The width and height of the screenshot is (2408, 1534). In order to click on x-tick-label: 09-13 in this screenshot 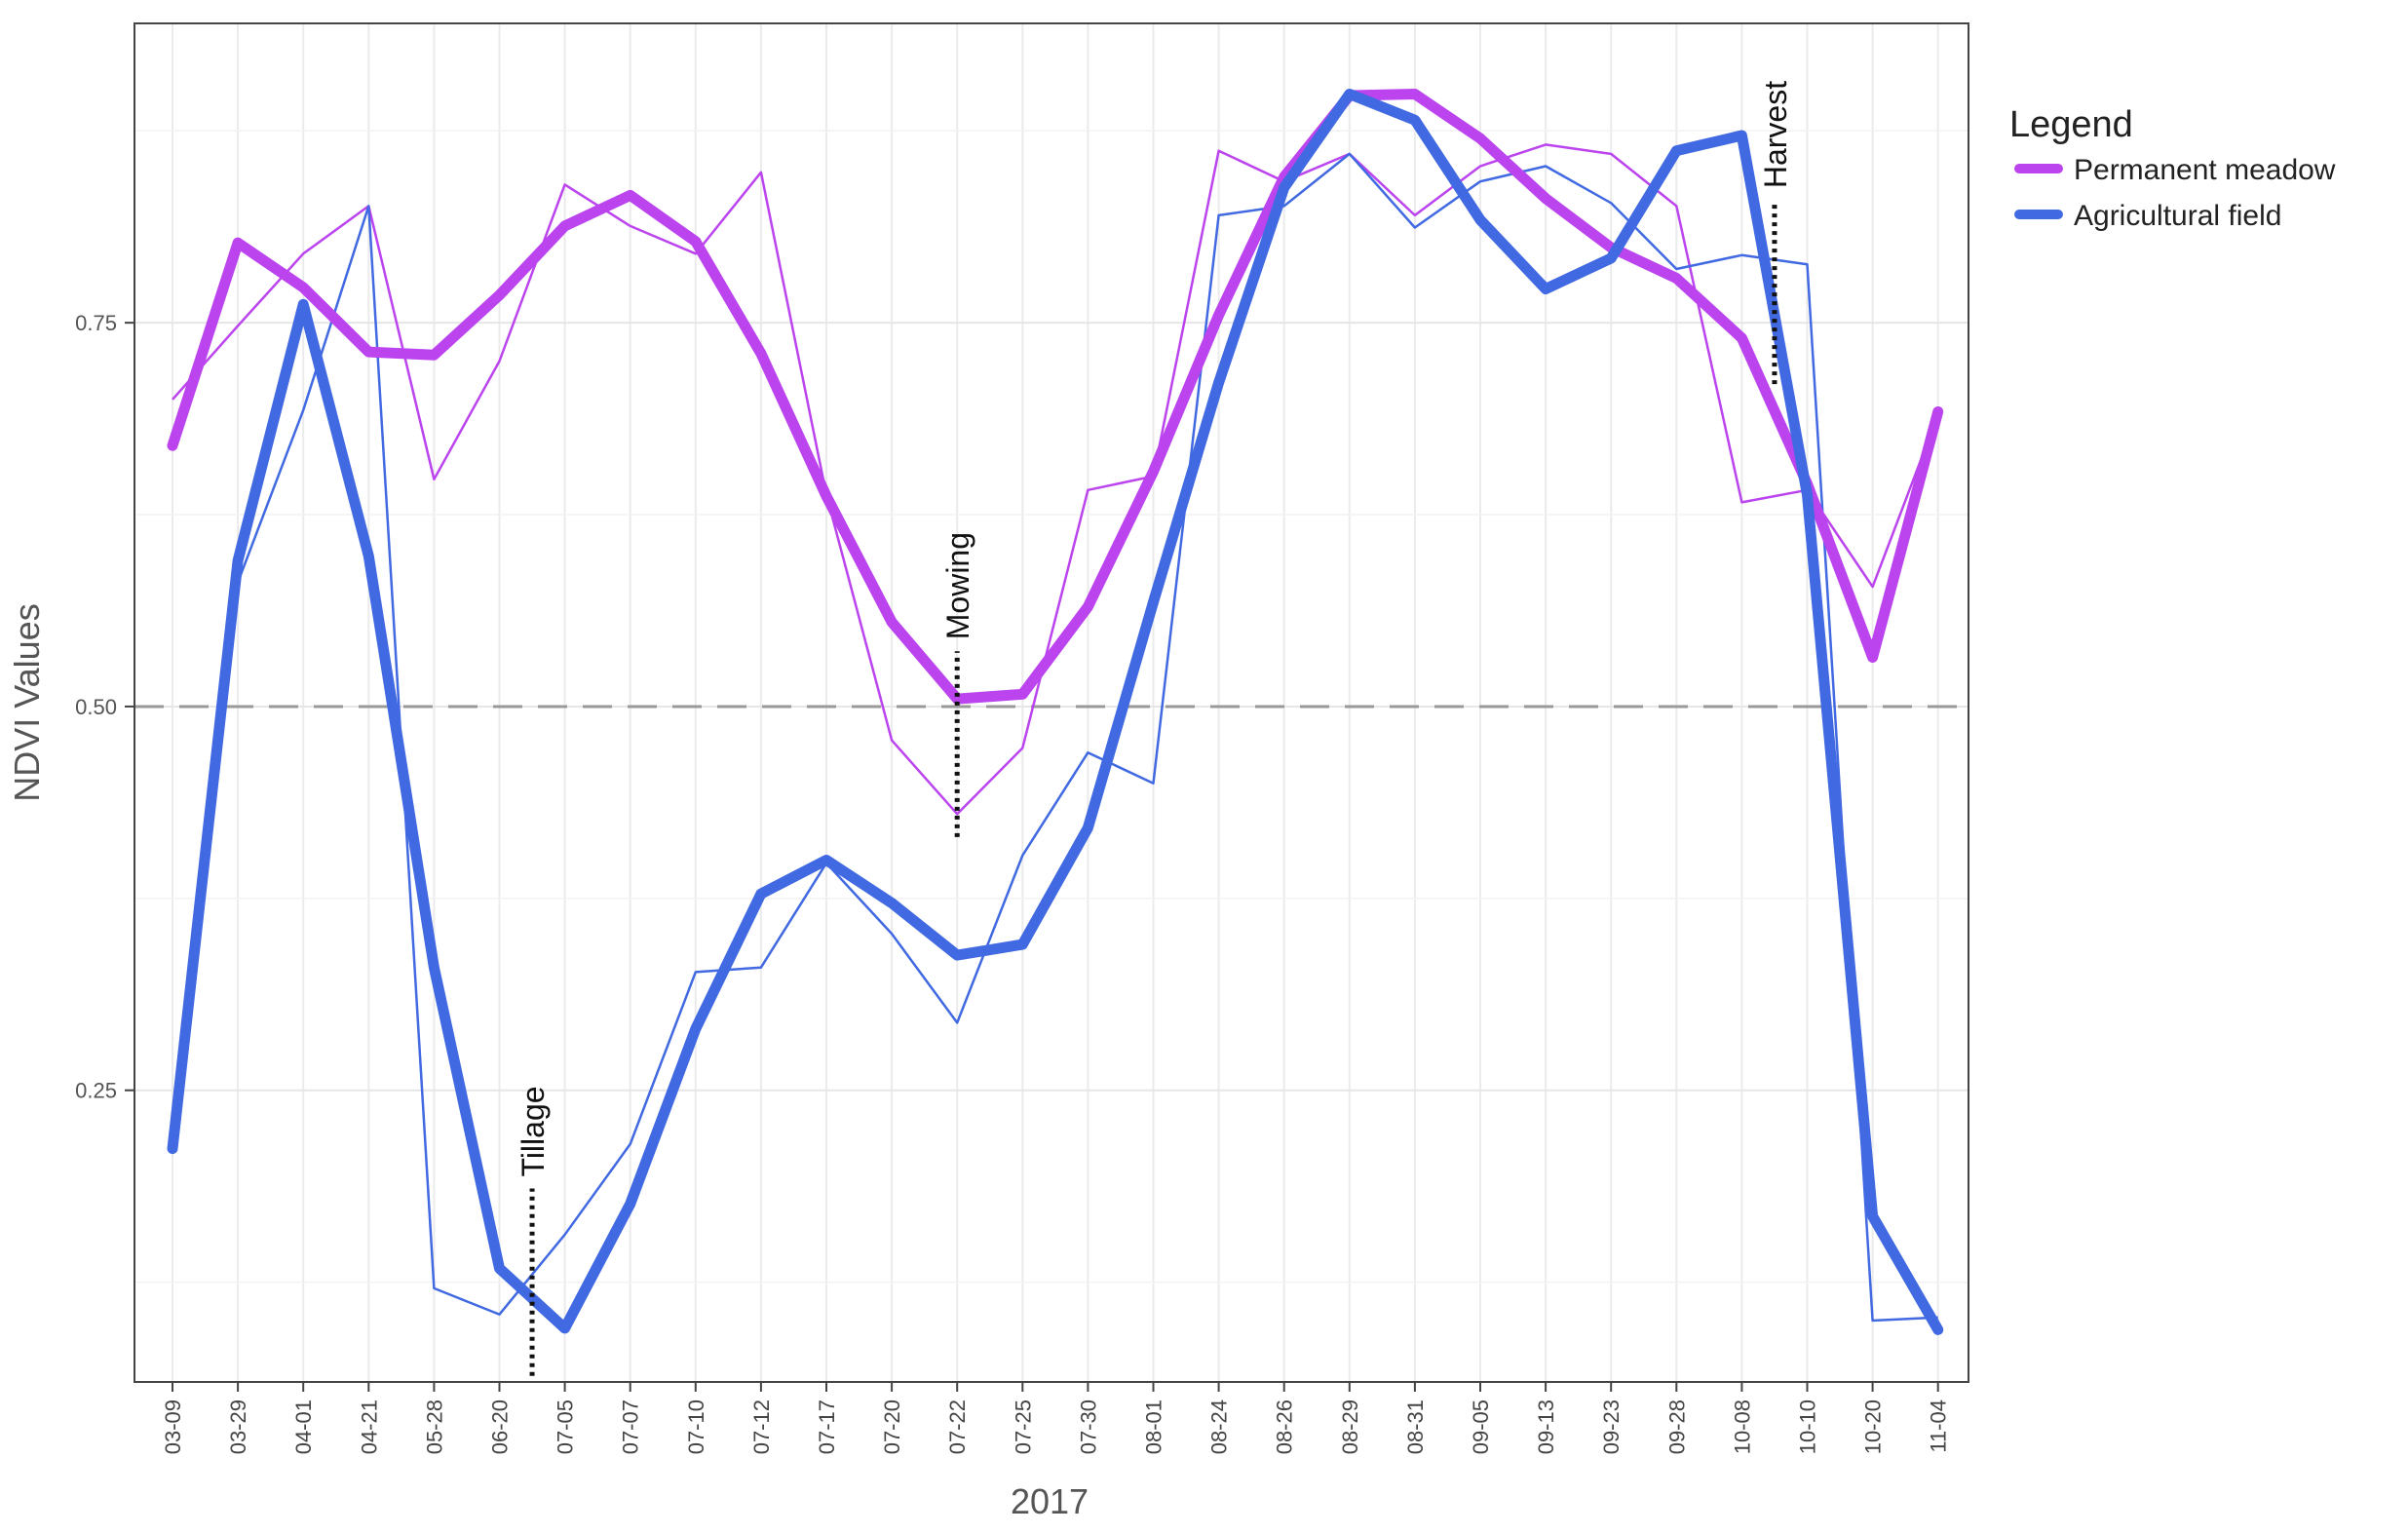, I will do `click(1546, 1427)`.